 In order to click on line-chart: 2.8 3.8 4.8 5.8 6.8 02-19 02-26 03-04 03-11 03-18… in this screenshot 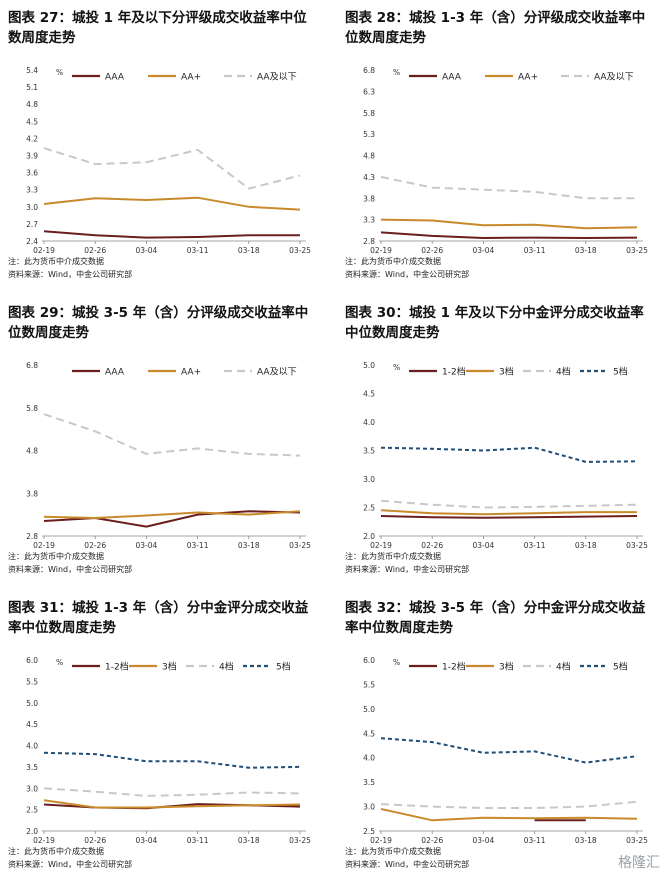, I will do `click(168, 455)`.